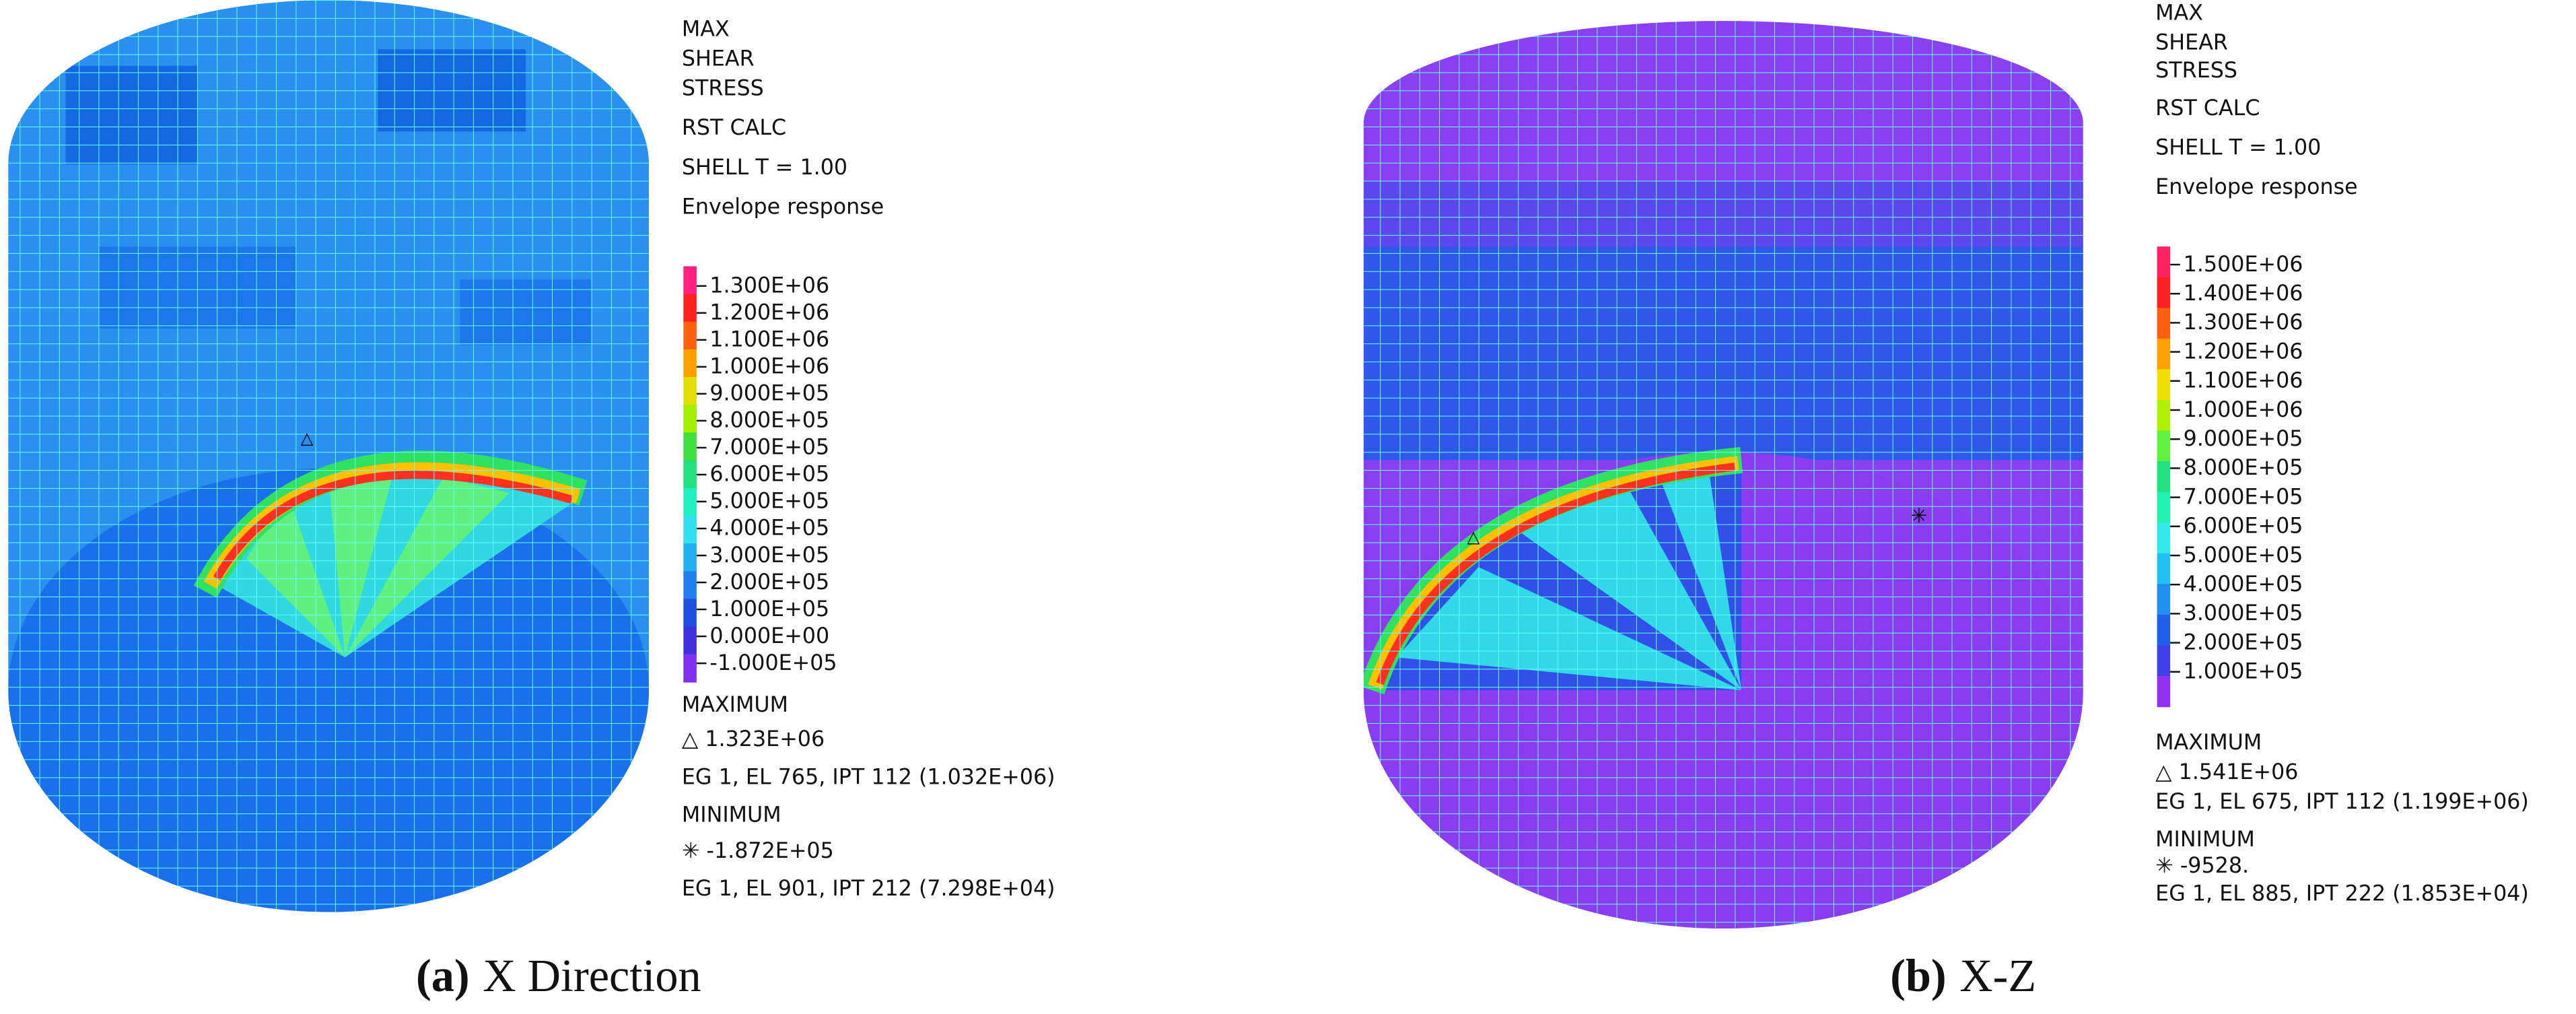  I want to click on caption-label: (a), so click(443, 975).